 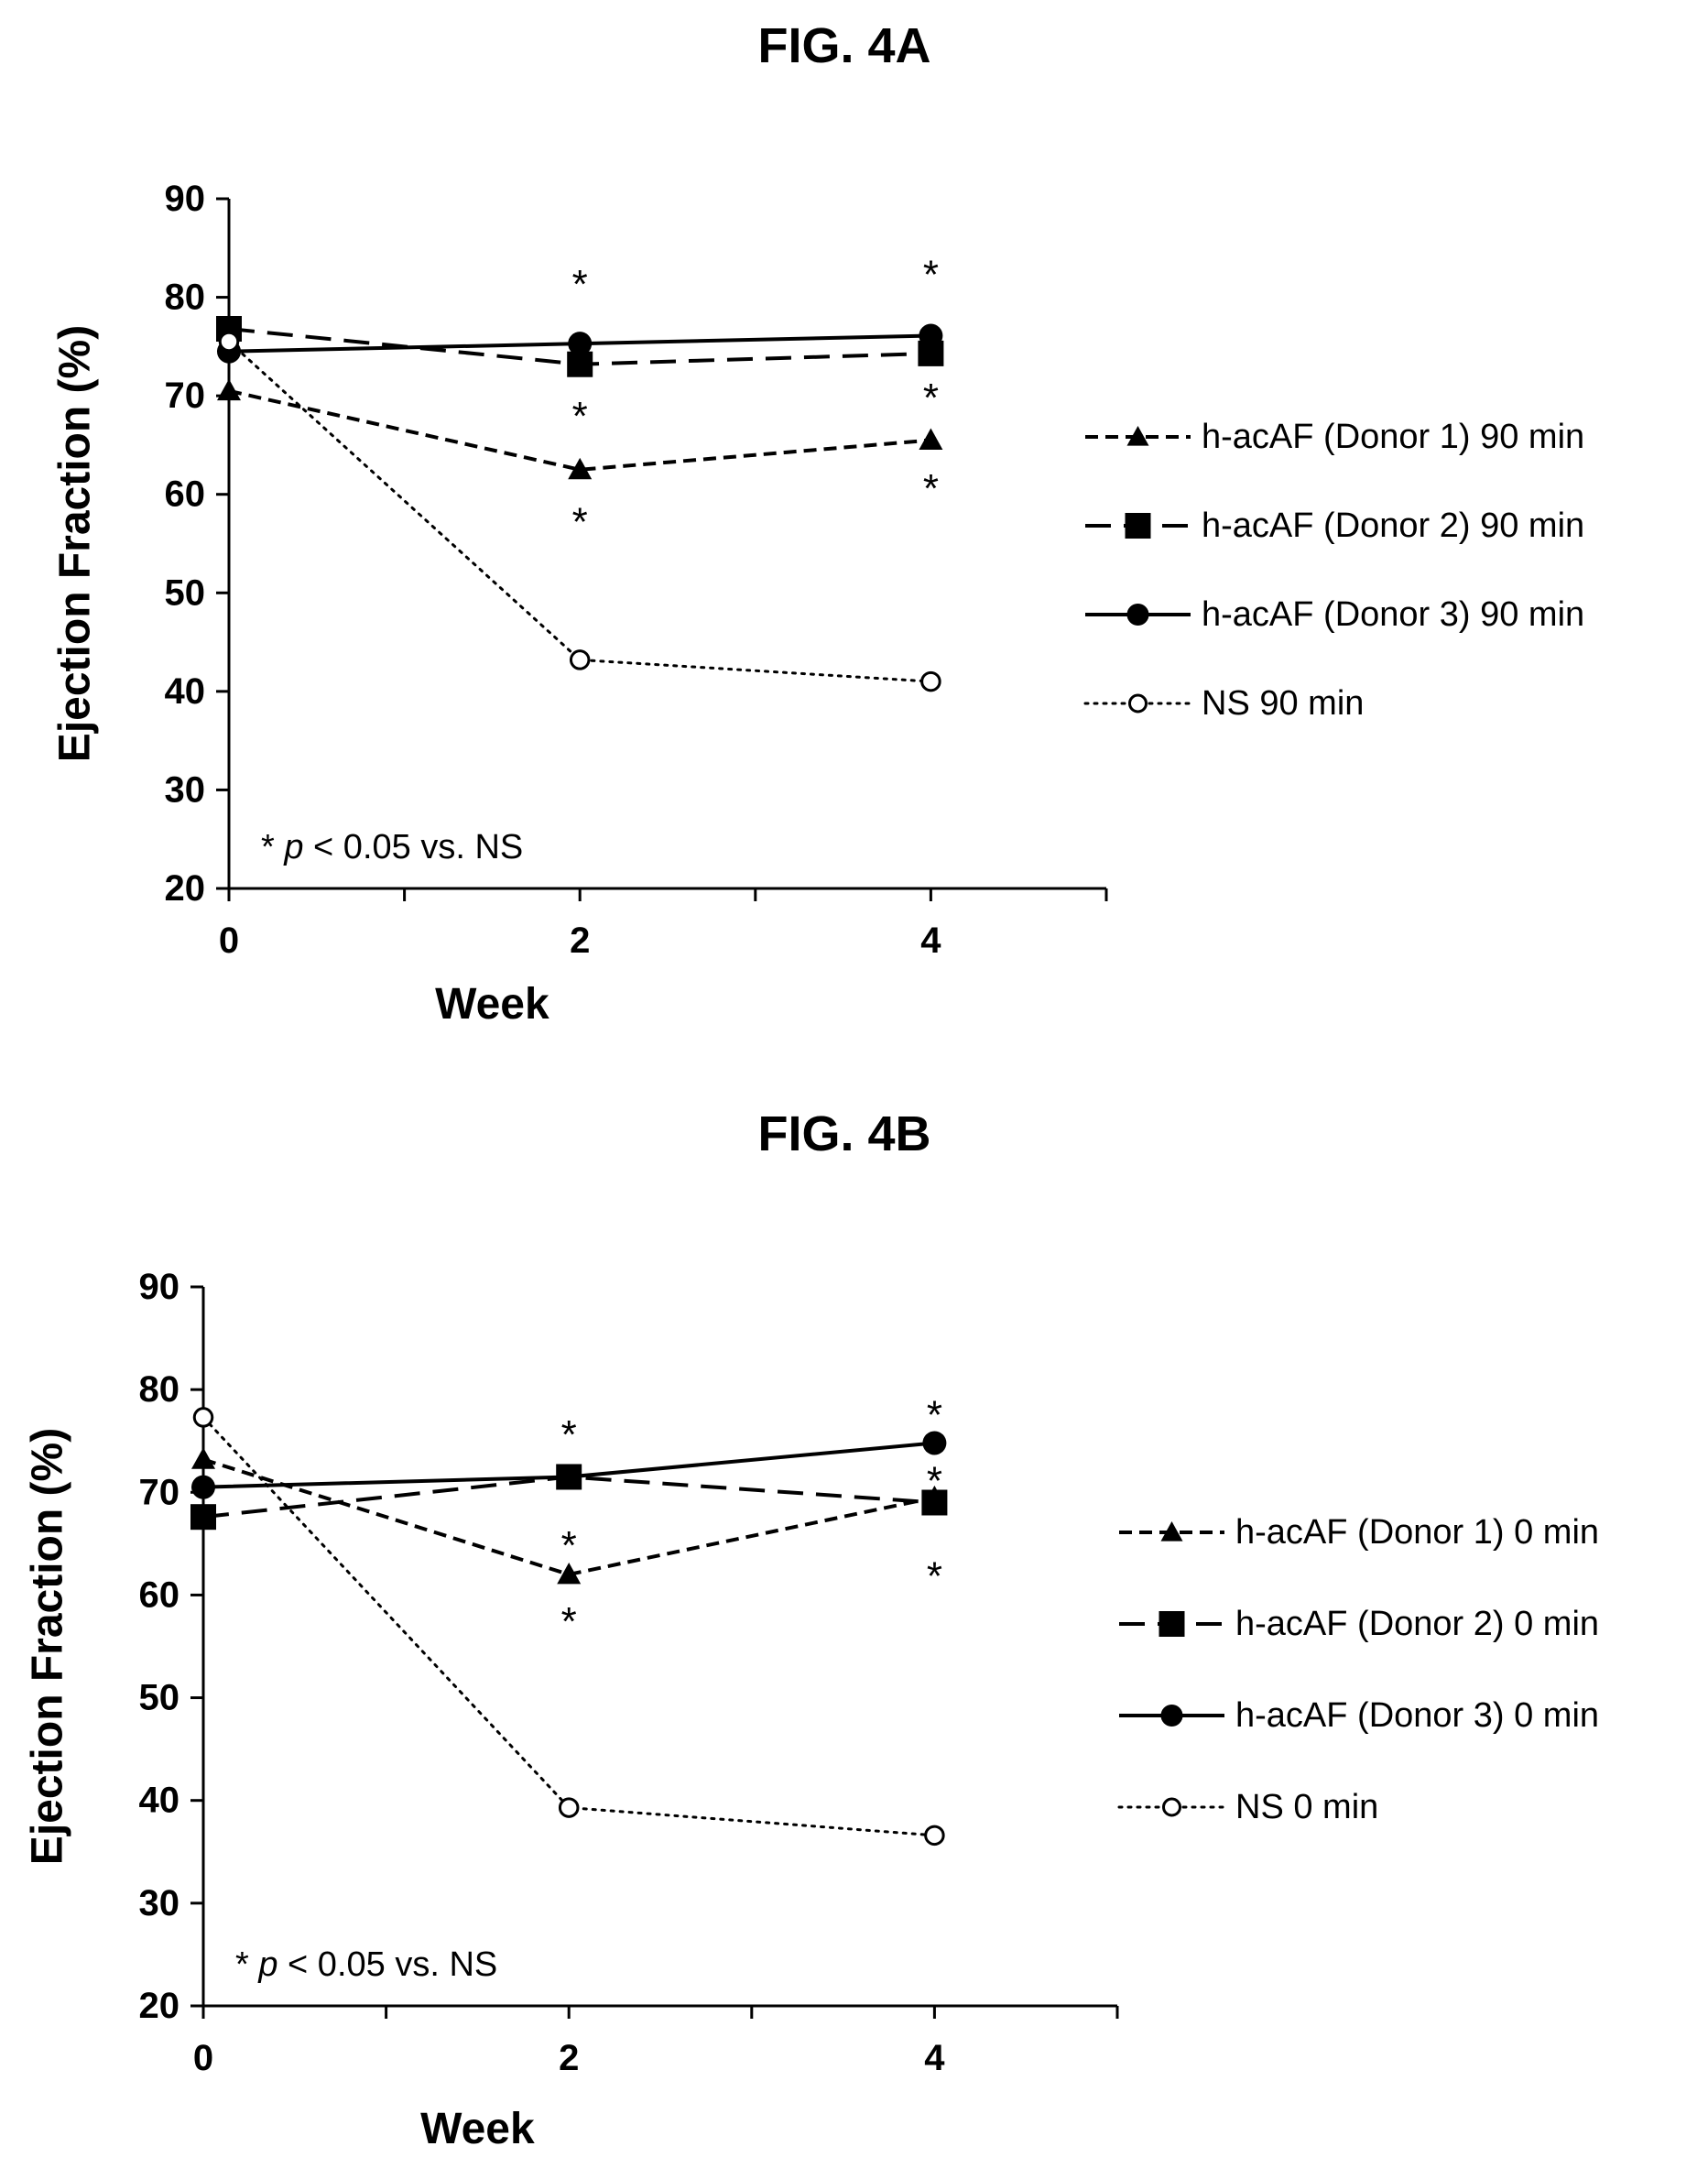 I want to click on legend-label: h-acAF (Donor 1) 90 min, so click(x=1393, y=437).